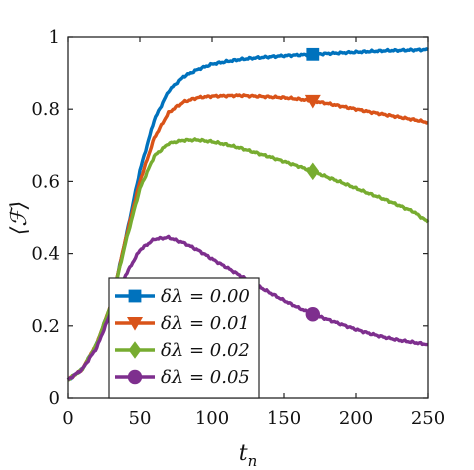 This screenshot has width=474, height=470. I want to click on legend-label-1: δλ = 0.01, so click(205, 323).